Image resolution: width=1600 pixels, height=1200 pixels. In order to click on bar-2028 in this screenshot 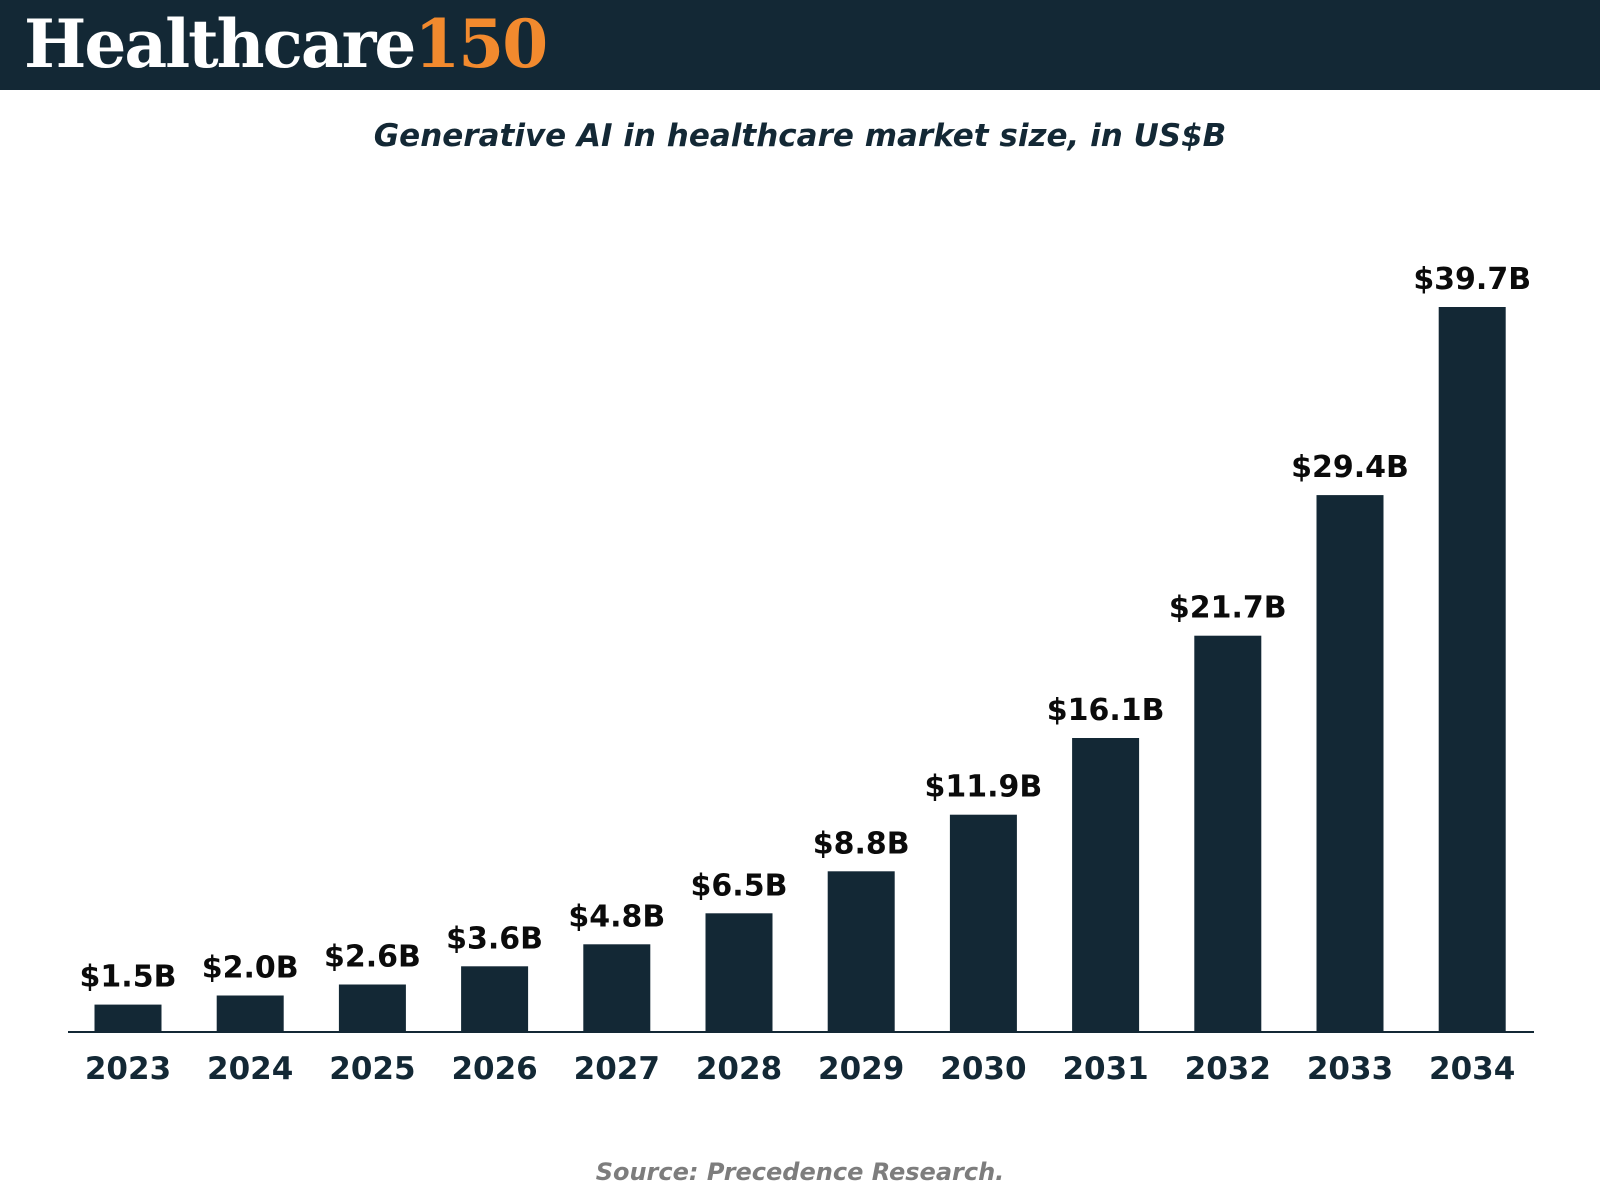, I will do `click(739, 972)`.